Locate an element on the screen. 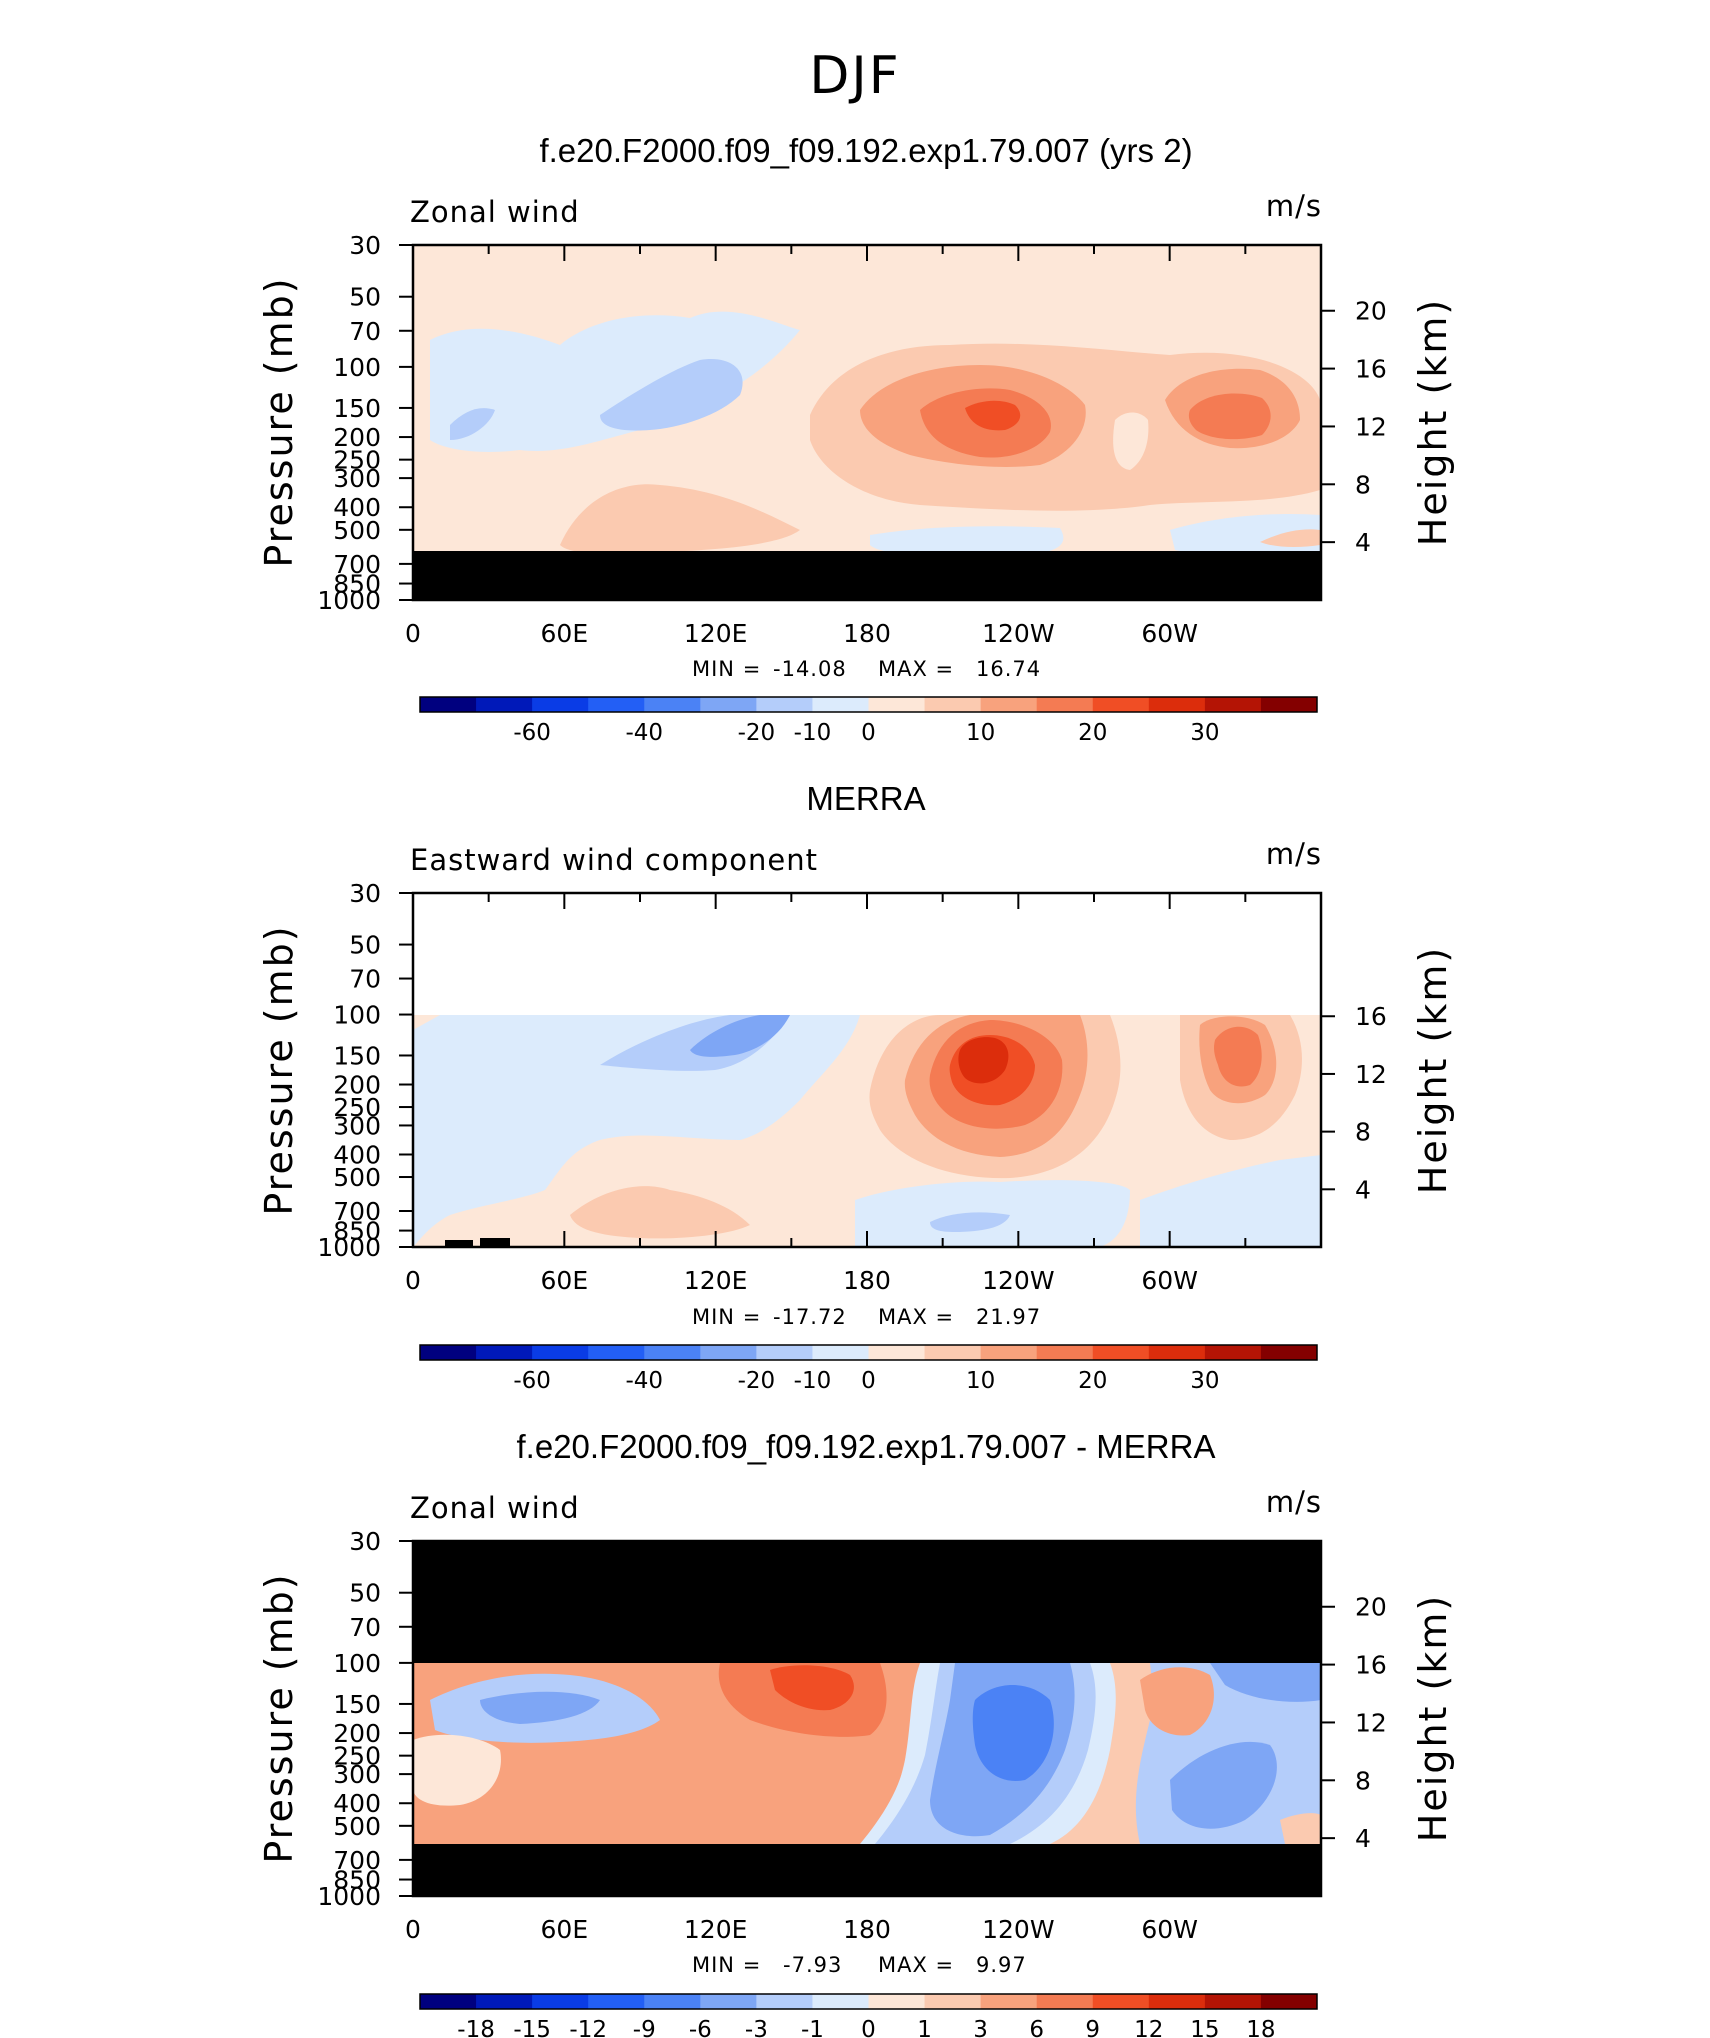  stats-line: MIN = -14.08 MAX = 16.74 is located at coordinates (866, 669).